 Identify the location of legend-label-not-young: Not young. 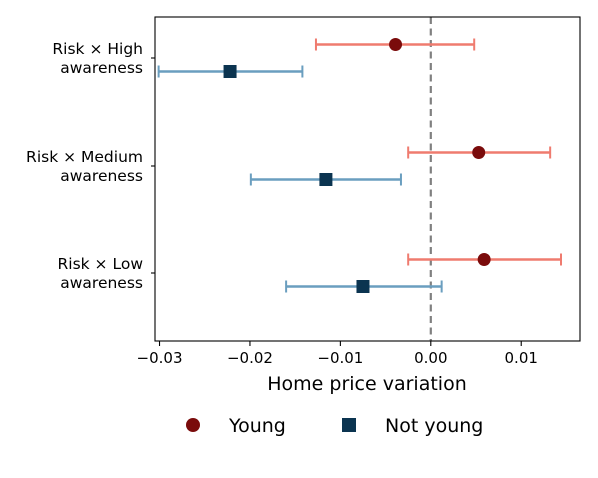
(434, 426).